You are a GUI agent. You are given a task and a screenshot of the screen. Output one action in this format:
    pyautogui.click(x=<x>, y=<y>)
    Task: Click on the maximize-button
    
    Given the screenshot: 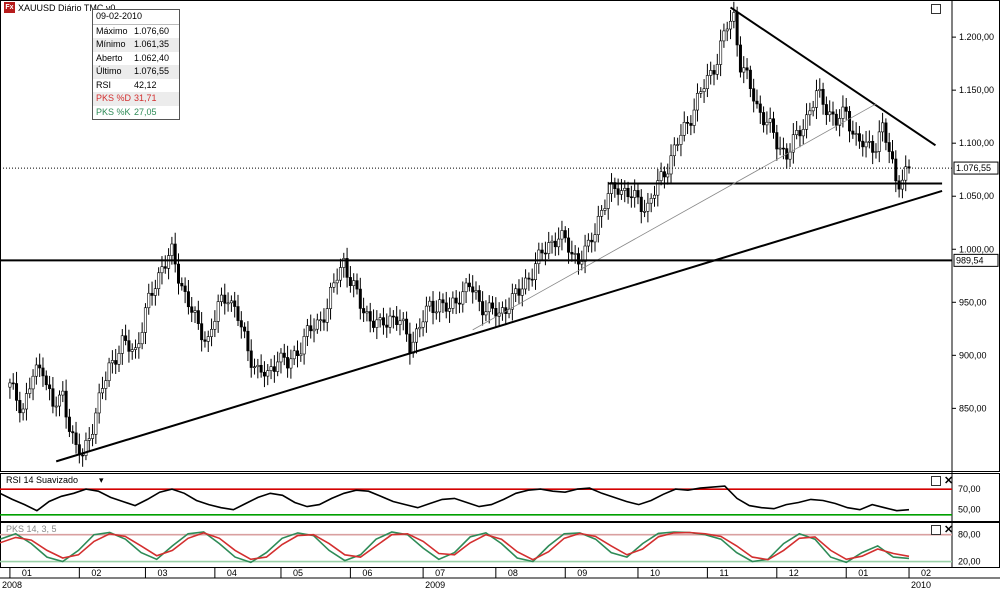 What is the action you would take?
    pyautogui.click(x=936, y=9)
    